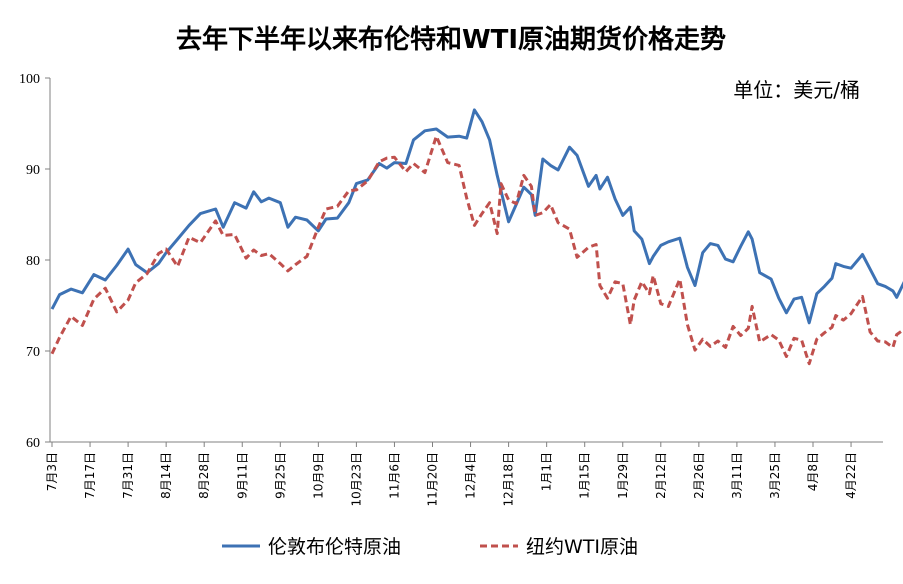  What do you see at coordinates (851, 475) in the screenshot?
I see `x-tick-label: 4月22日` at bounding box center [851, 475].